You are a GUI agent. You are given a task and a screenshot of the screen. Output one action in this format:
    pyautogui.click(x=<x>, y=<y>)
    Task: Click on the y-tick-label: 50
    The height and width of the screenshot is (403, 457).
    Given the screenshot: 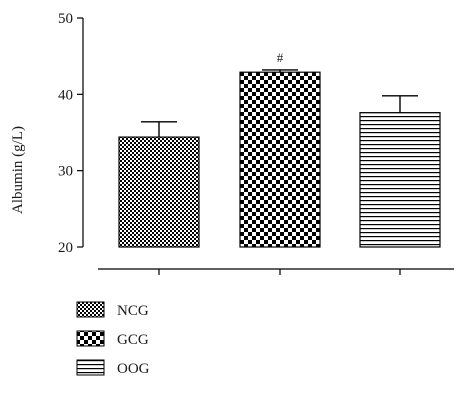 What is the action you would take?
    pyautogui.click(x=65, y=19)
    